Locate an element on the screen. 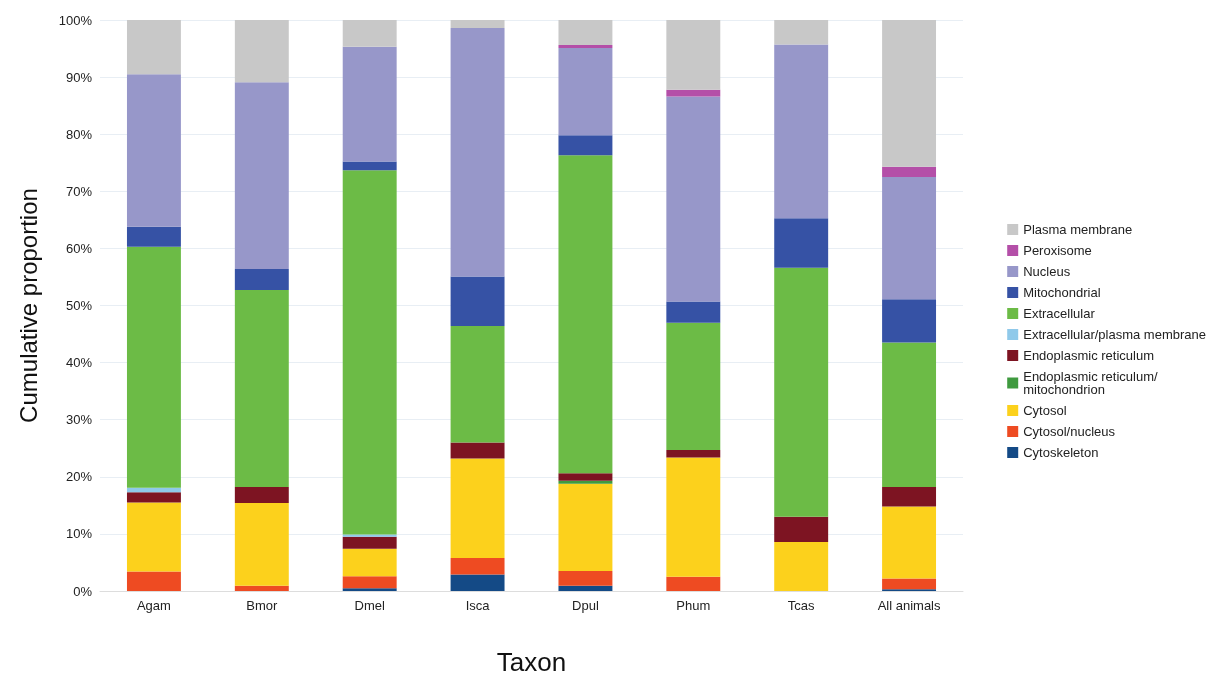 The height and width of the screenshot is (682, 1213). x-tick-label: Dmel is located at coordinates (369, 605).